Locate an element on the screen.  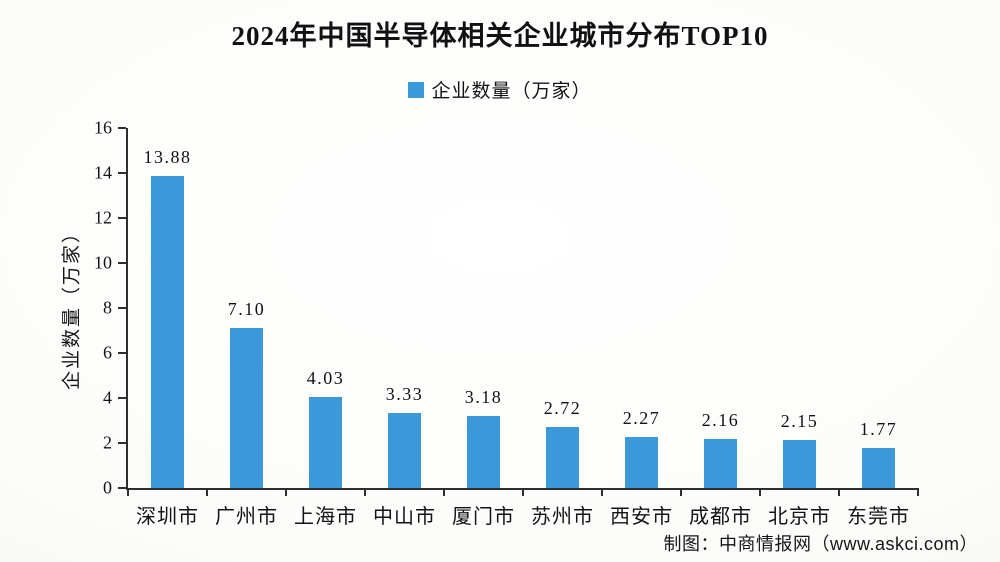
bar-value-label: 2.15 is located at coordinates (799, 420).